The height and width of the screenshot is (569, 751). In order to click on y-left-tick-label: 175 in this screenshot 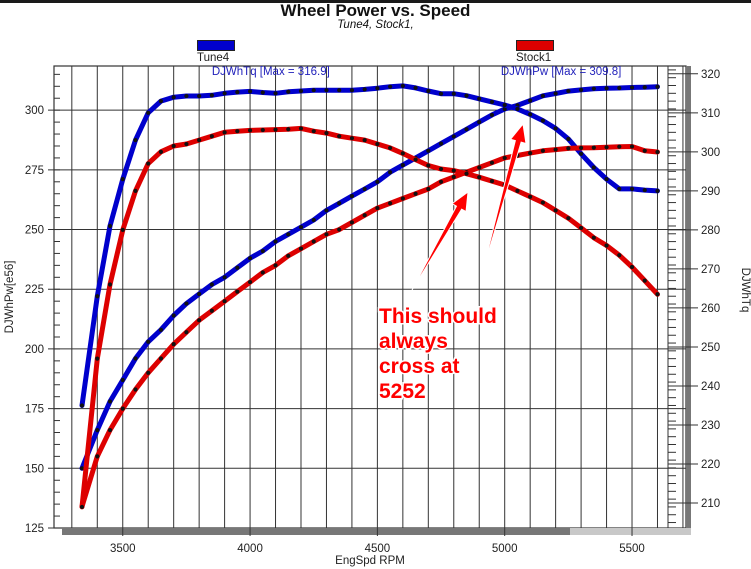, I will do `click(34, 410)`.